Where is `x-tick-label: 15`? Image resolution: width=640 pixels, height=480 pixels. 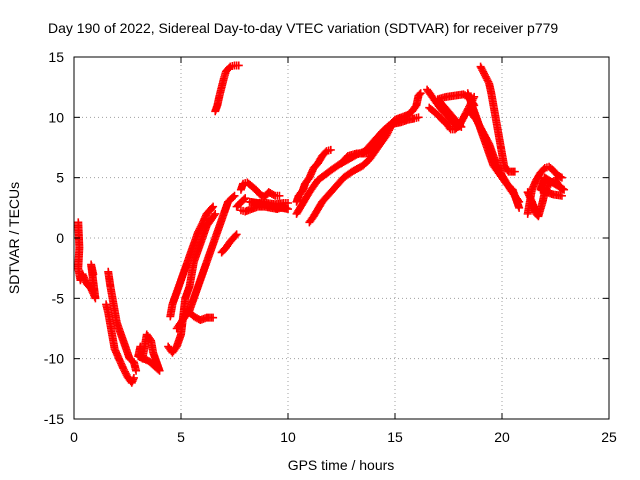
x-tick-label: 15 is located at coordinates (395, 437).